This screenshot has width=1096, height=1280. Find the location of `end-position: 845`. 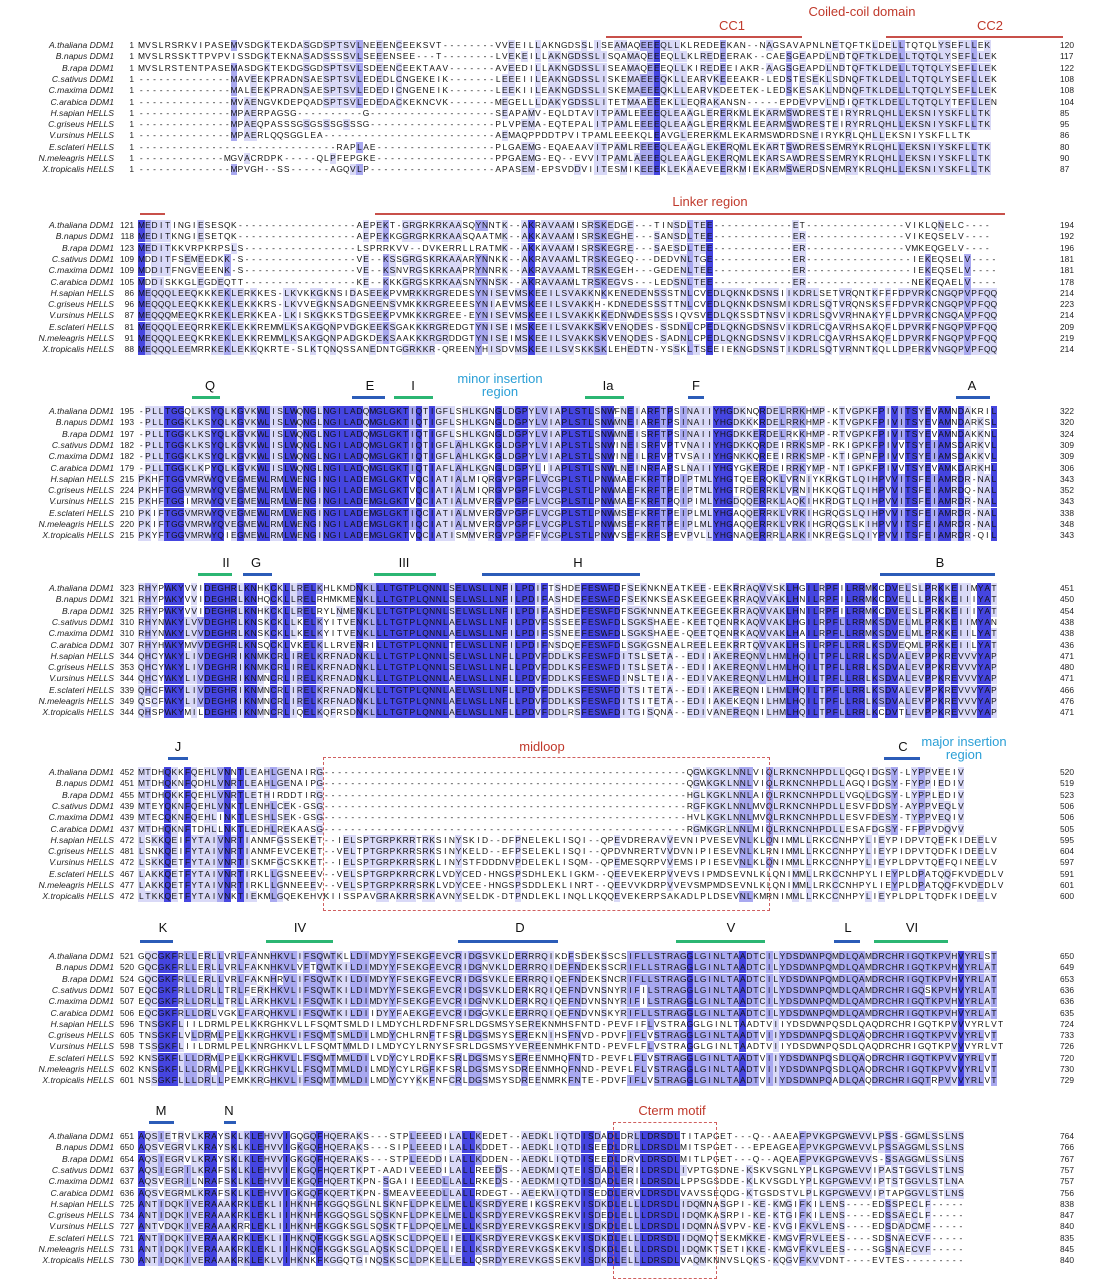

end-position: 845 is located at coordinates (1067, 1249).